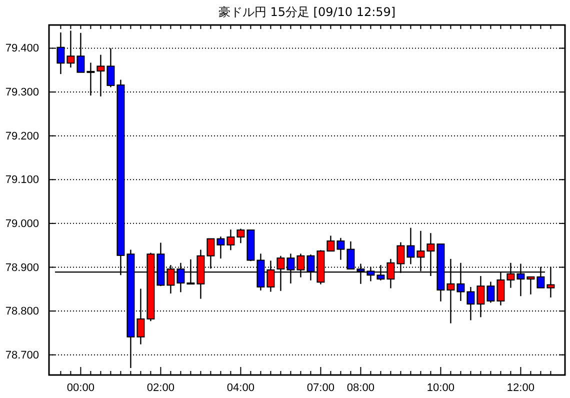 This screenshot has width=570, height=398. Describe the element at coordinates (22, 48) in the screenshot. I see `y-tick-label: 79.400` at that location.